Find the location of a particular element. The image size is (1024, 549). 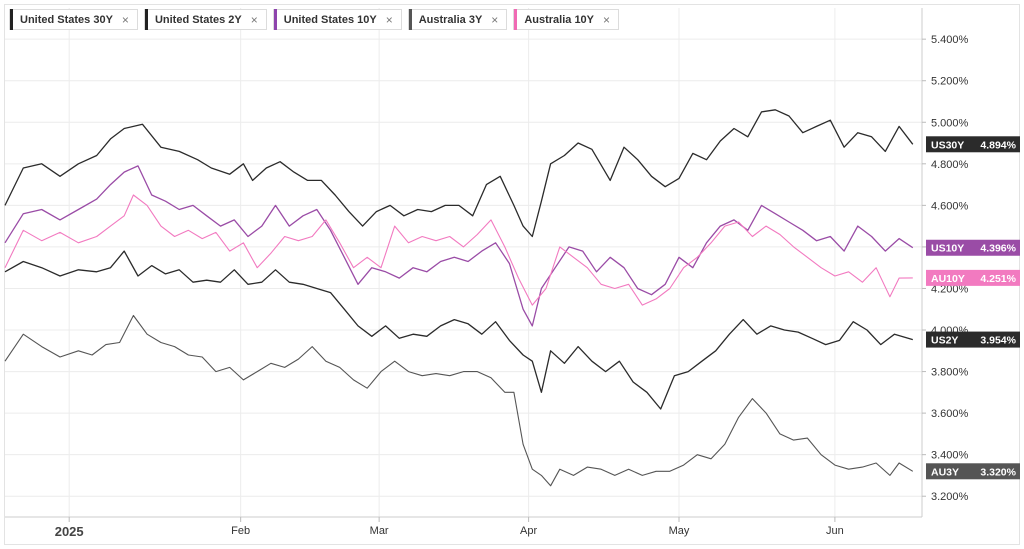

x-axis: 2025 Feb Mar Apr May Jun is located at coordinates (463, 527).